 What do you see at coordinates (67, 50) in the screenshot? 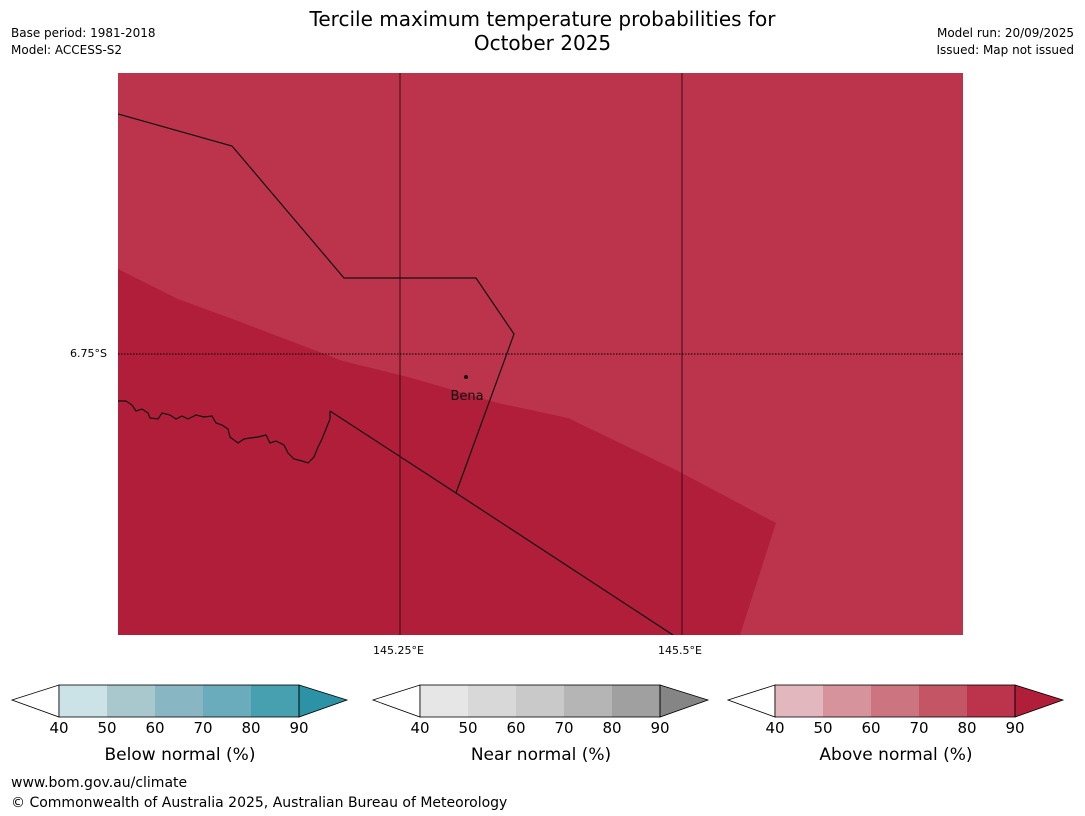
I see `model-name: Model: ACCESS-S2` at bounding box center [67, 50].